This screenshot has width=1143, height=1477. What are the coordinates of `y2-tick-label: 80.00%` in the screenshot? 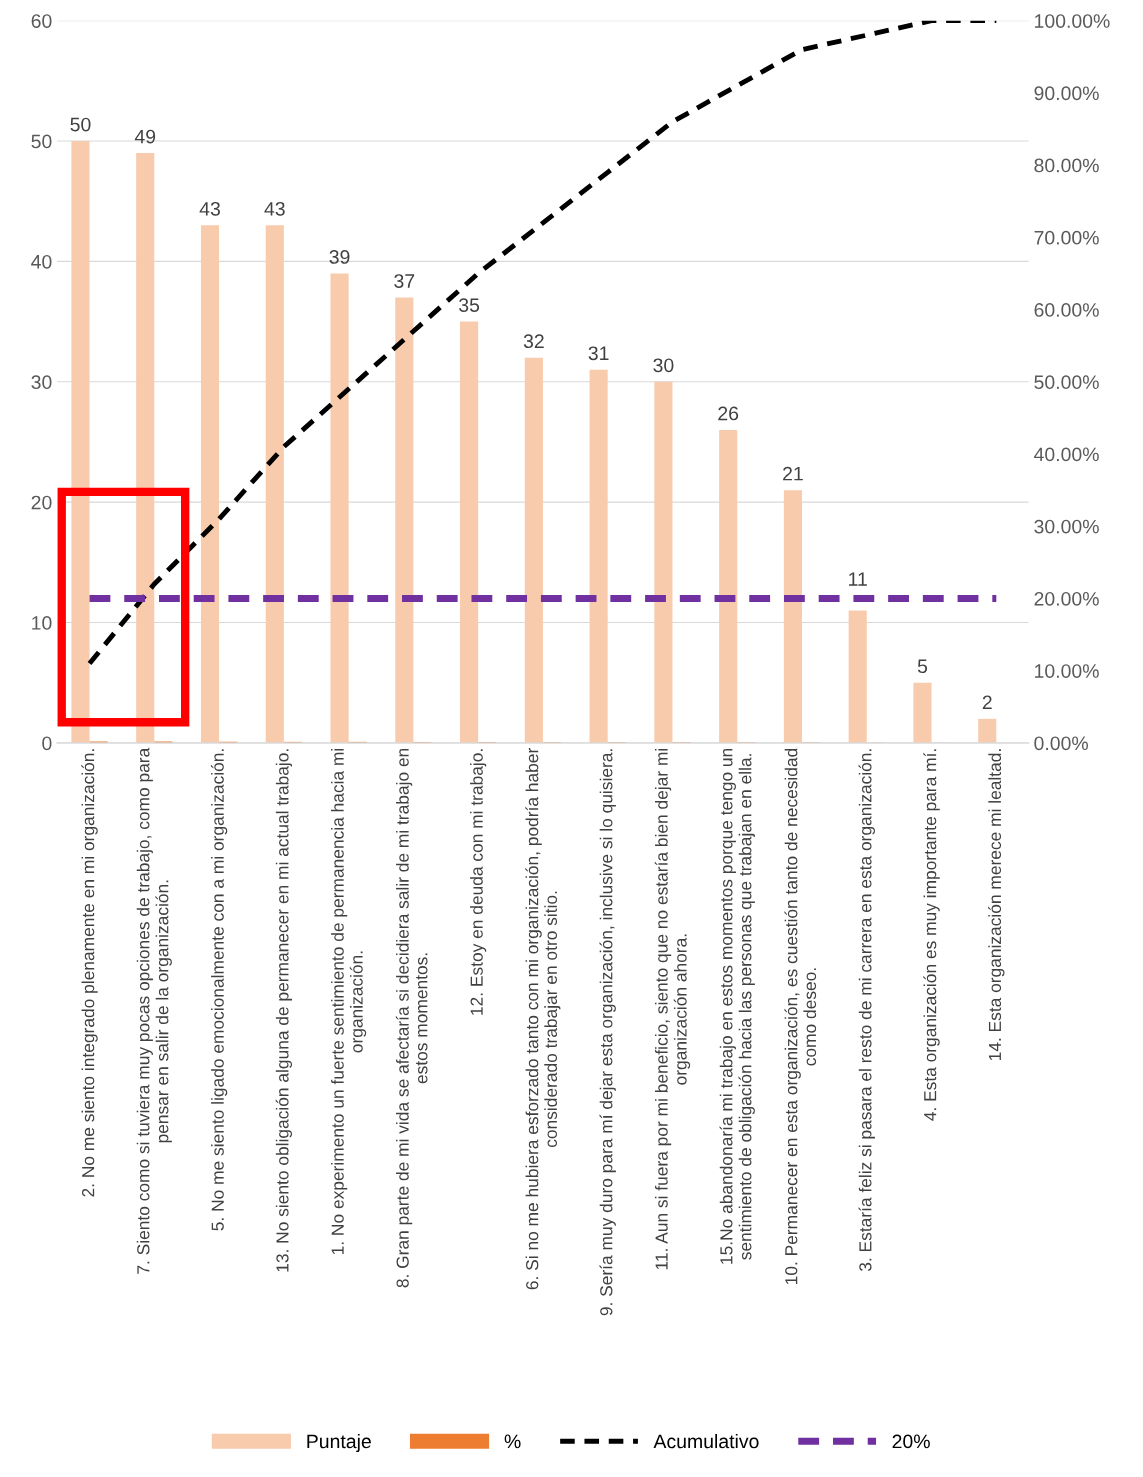 It's located at (1066, 165).